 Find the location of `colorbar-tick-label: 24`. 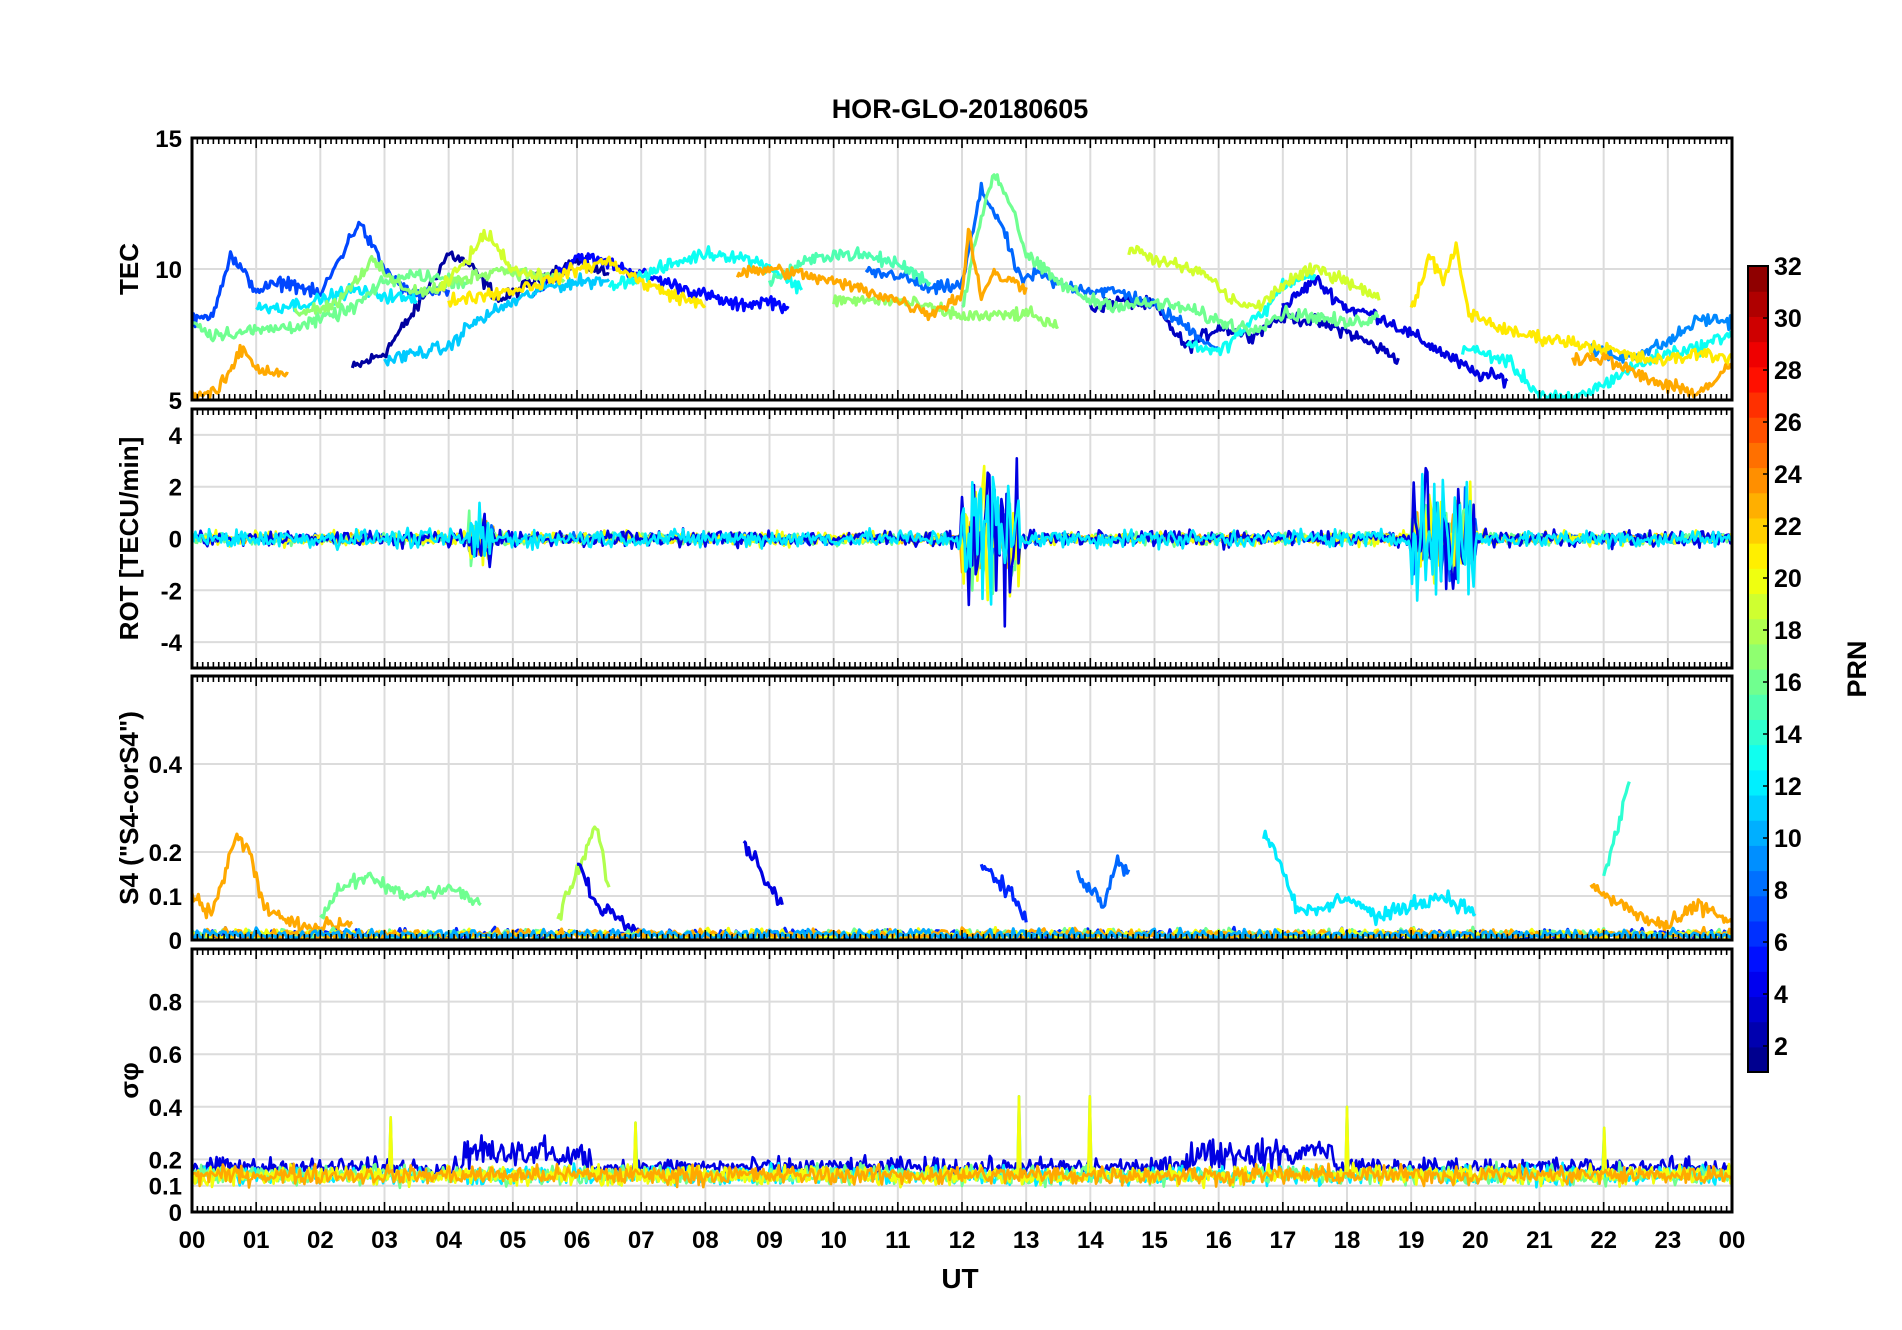

colorbar-tick-label: 24 is located at coordinates (1788, 475).